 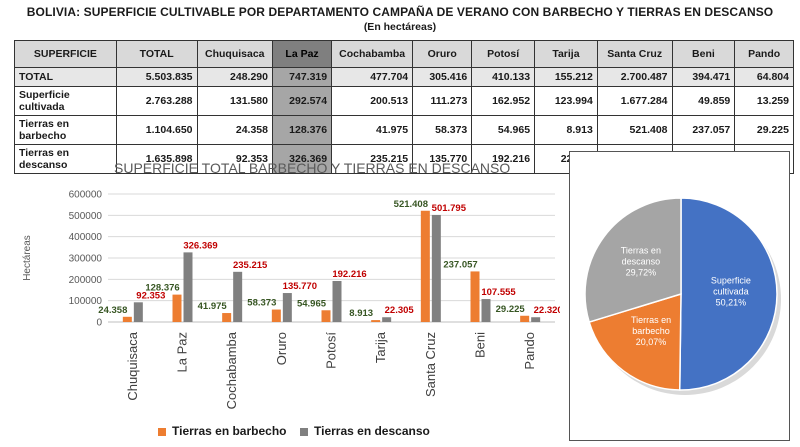 I want to click on y-axis-label: Hectáreas, so click(x=27, y=258).